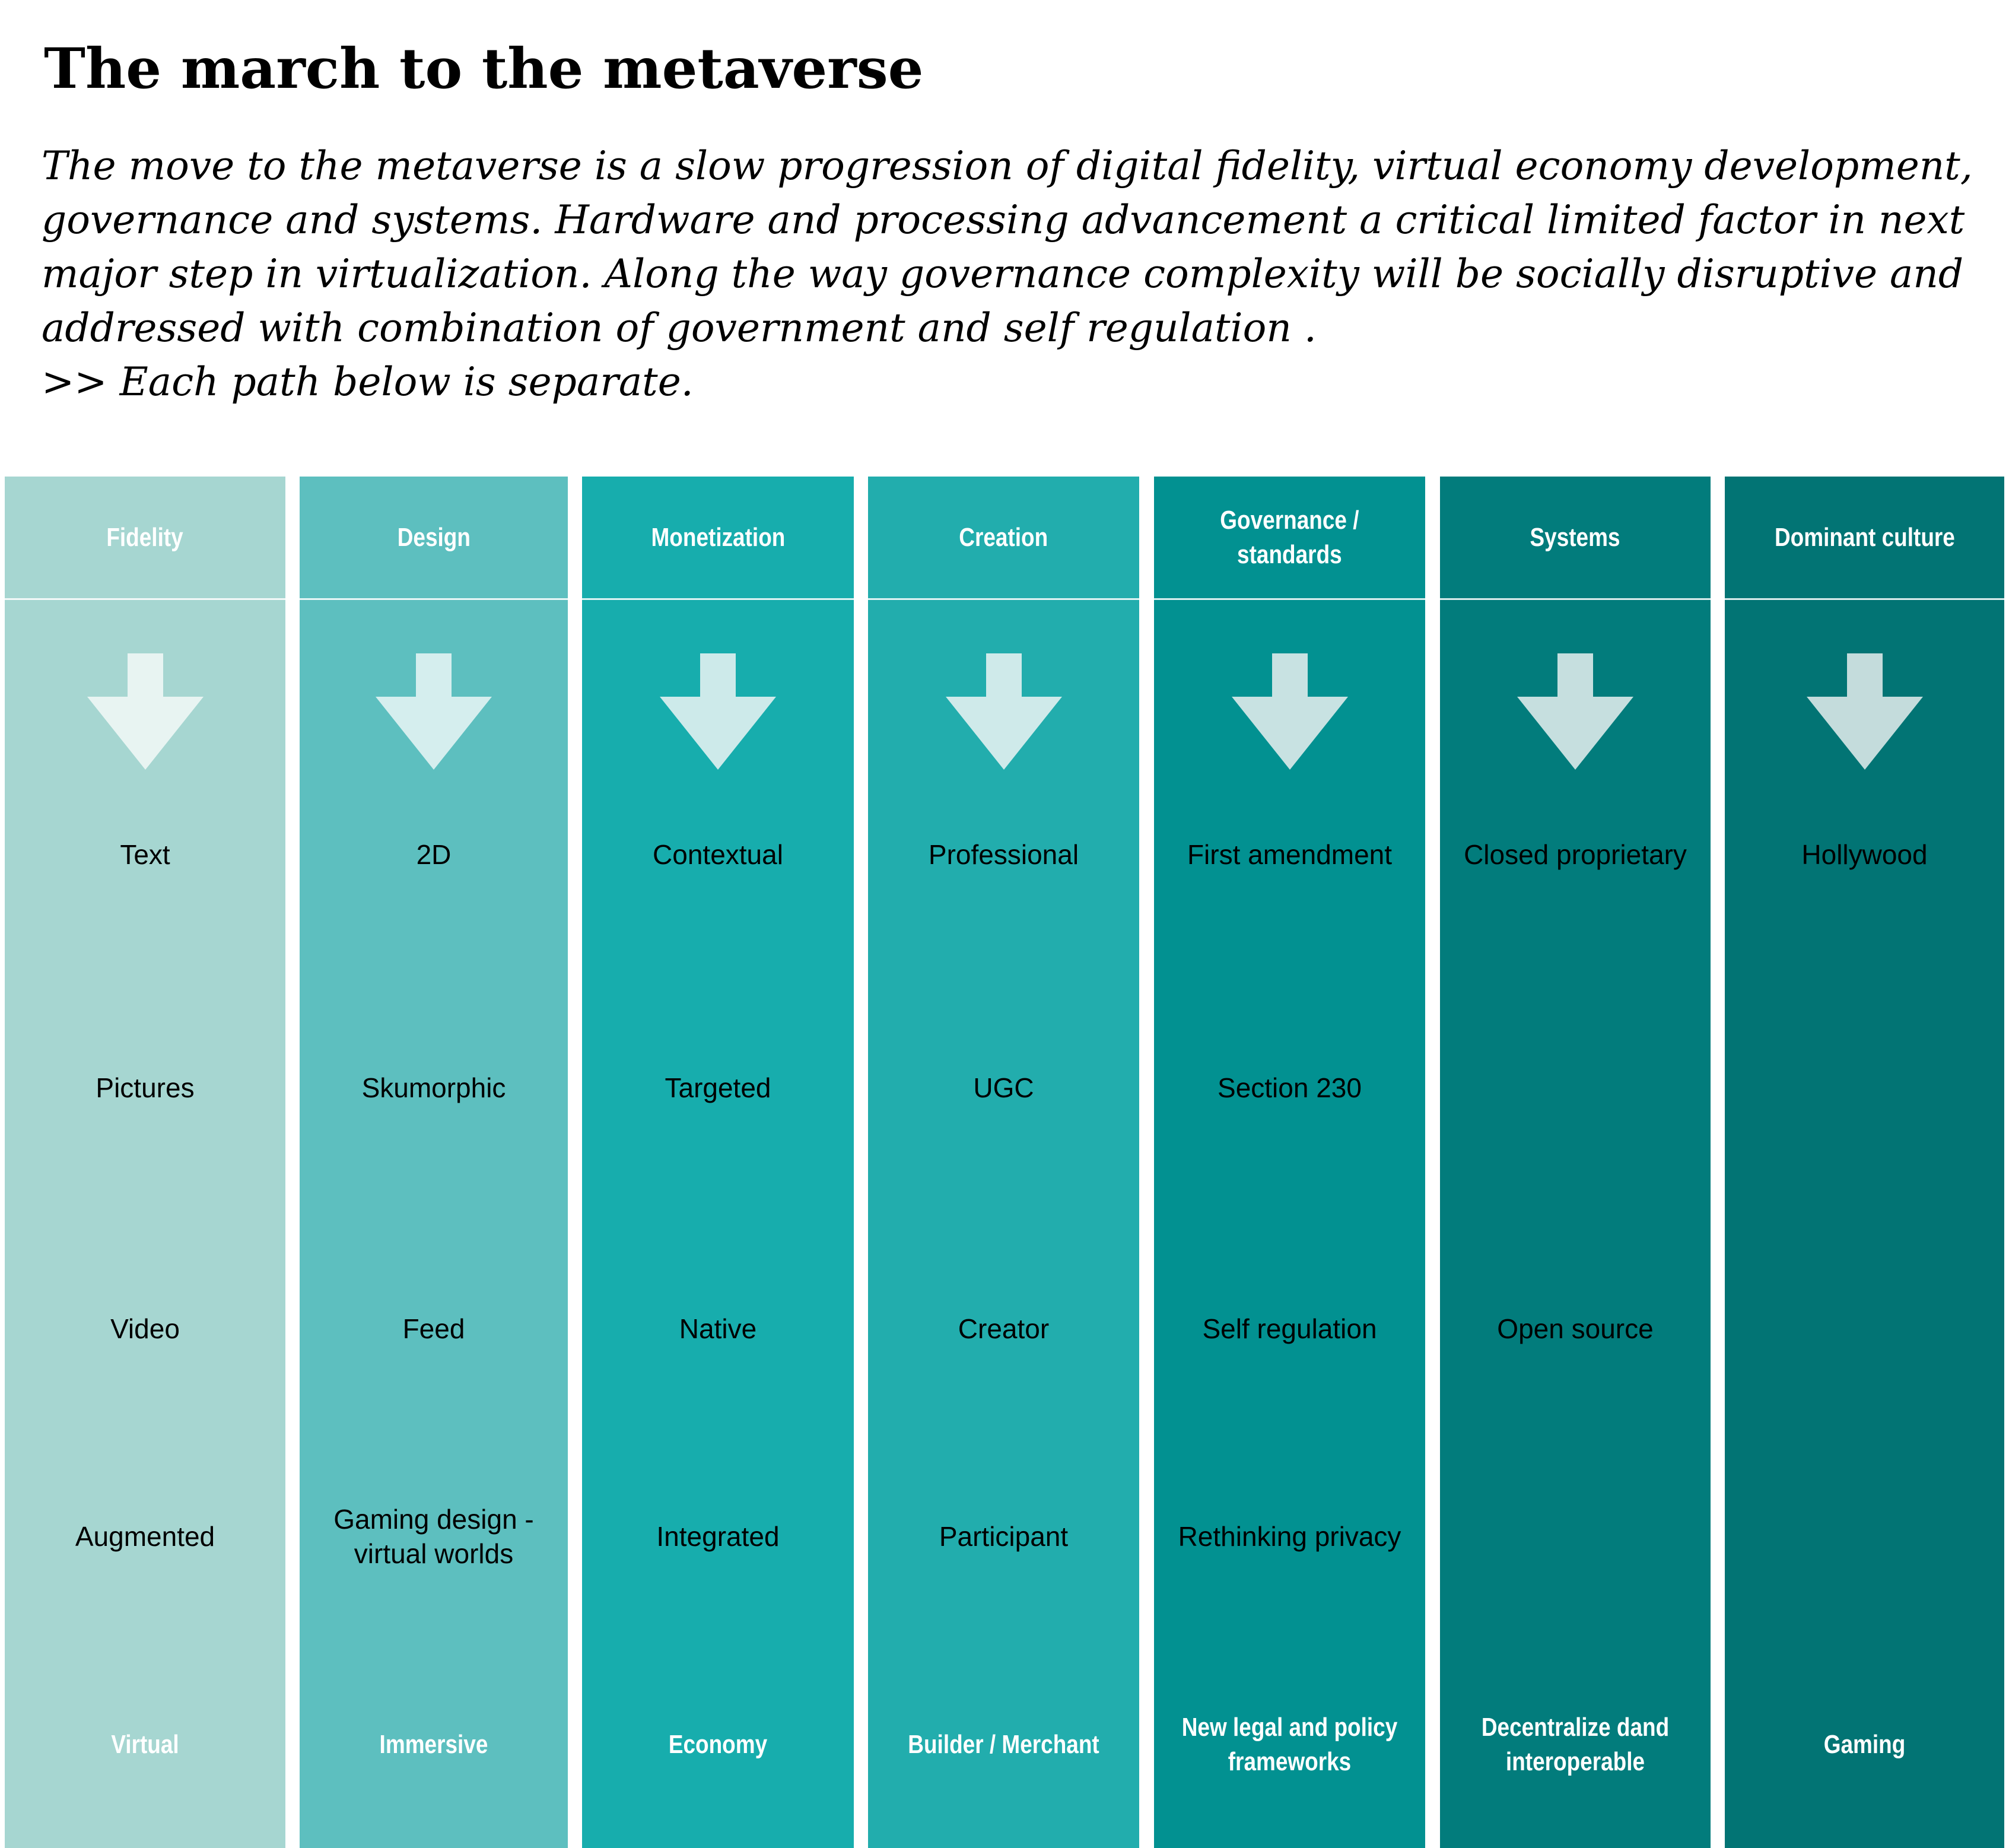 Image resolution: width=2009 pixels, height=1848 pixels. I want to click on column-outcome: Decentralize dand interoperable, so click(1576, 1744).